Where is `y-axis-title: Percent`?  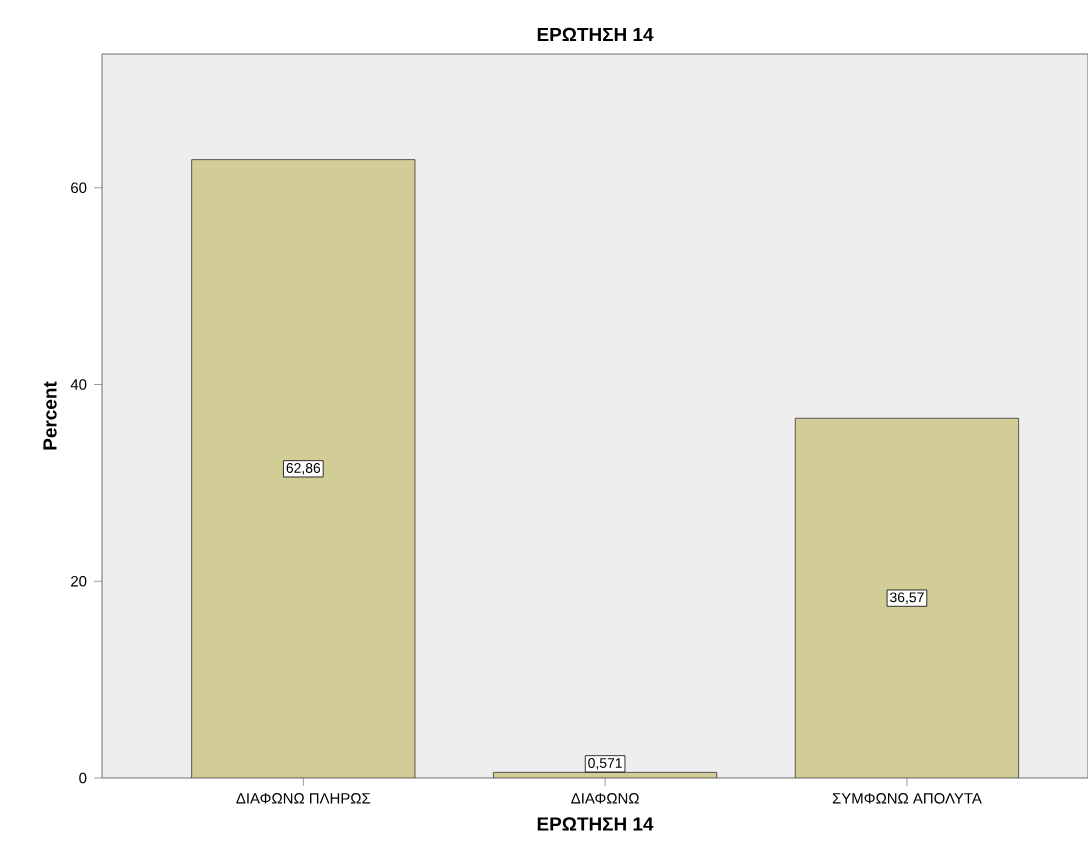 y-axis-title: Percent is located at coordinates (50, 415).